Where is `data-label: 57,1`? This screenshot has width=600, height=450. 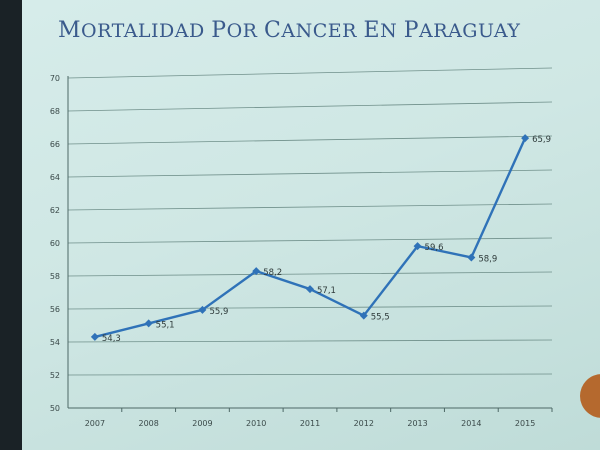
data-label: 57,1 is located at coordinates (326, 291).